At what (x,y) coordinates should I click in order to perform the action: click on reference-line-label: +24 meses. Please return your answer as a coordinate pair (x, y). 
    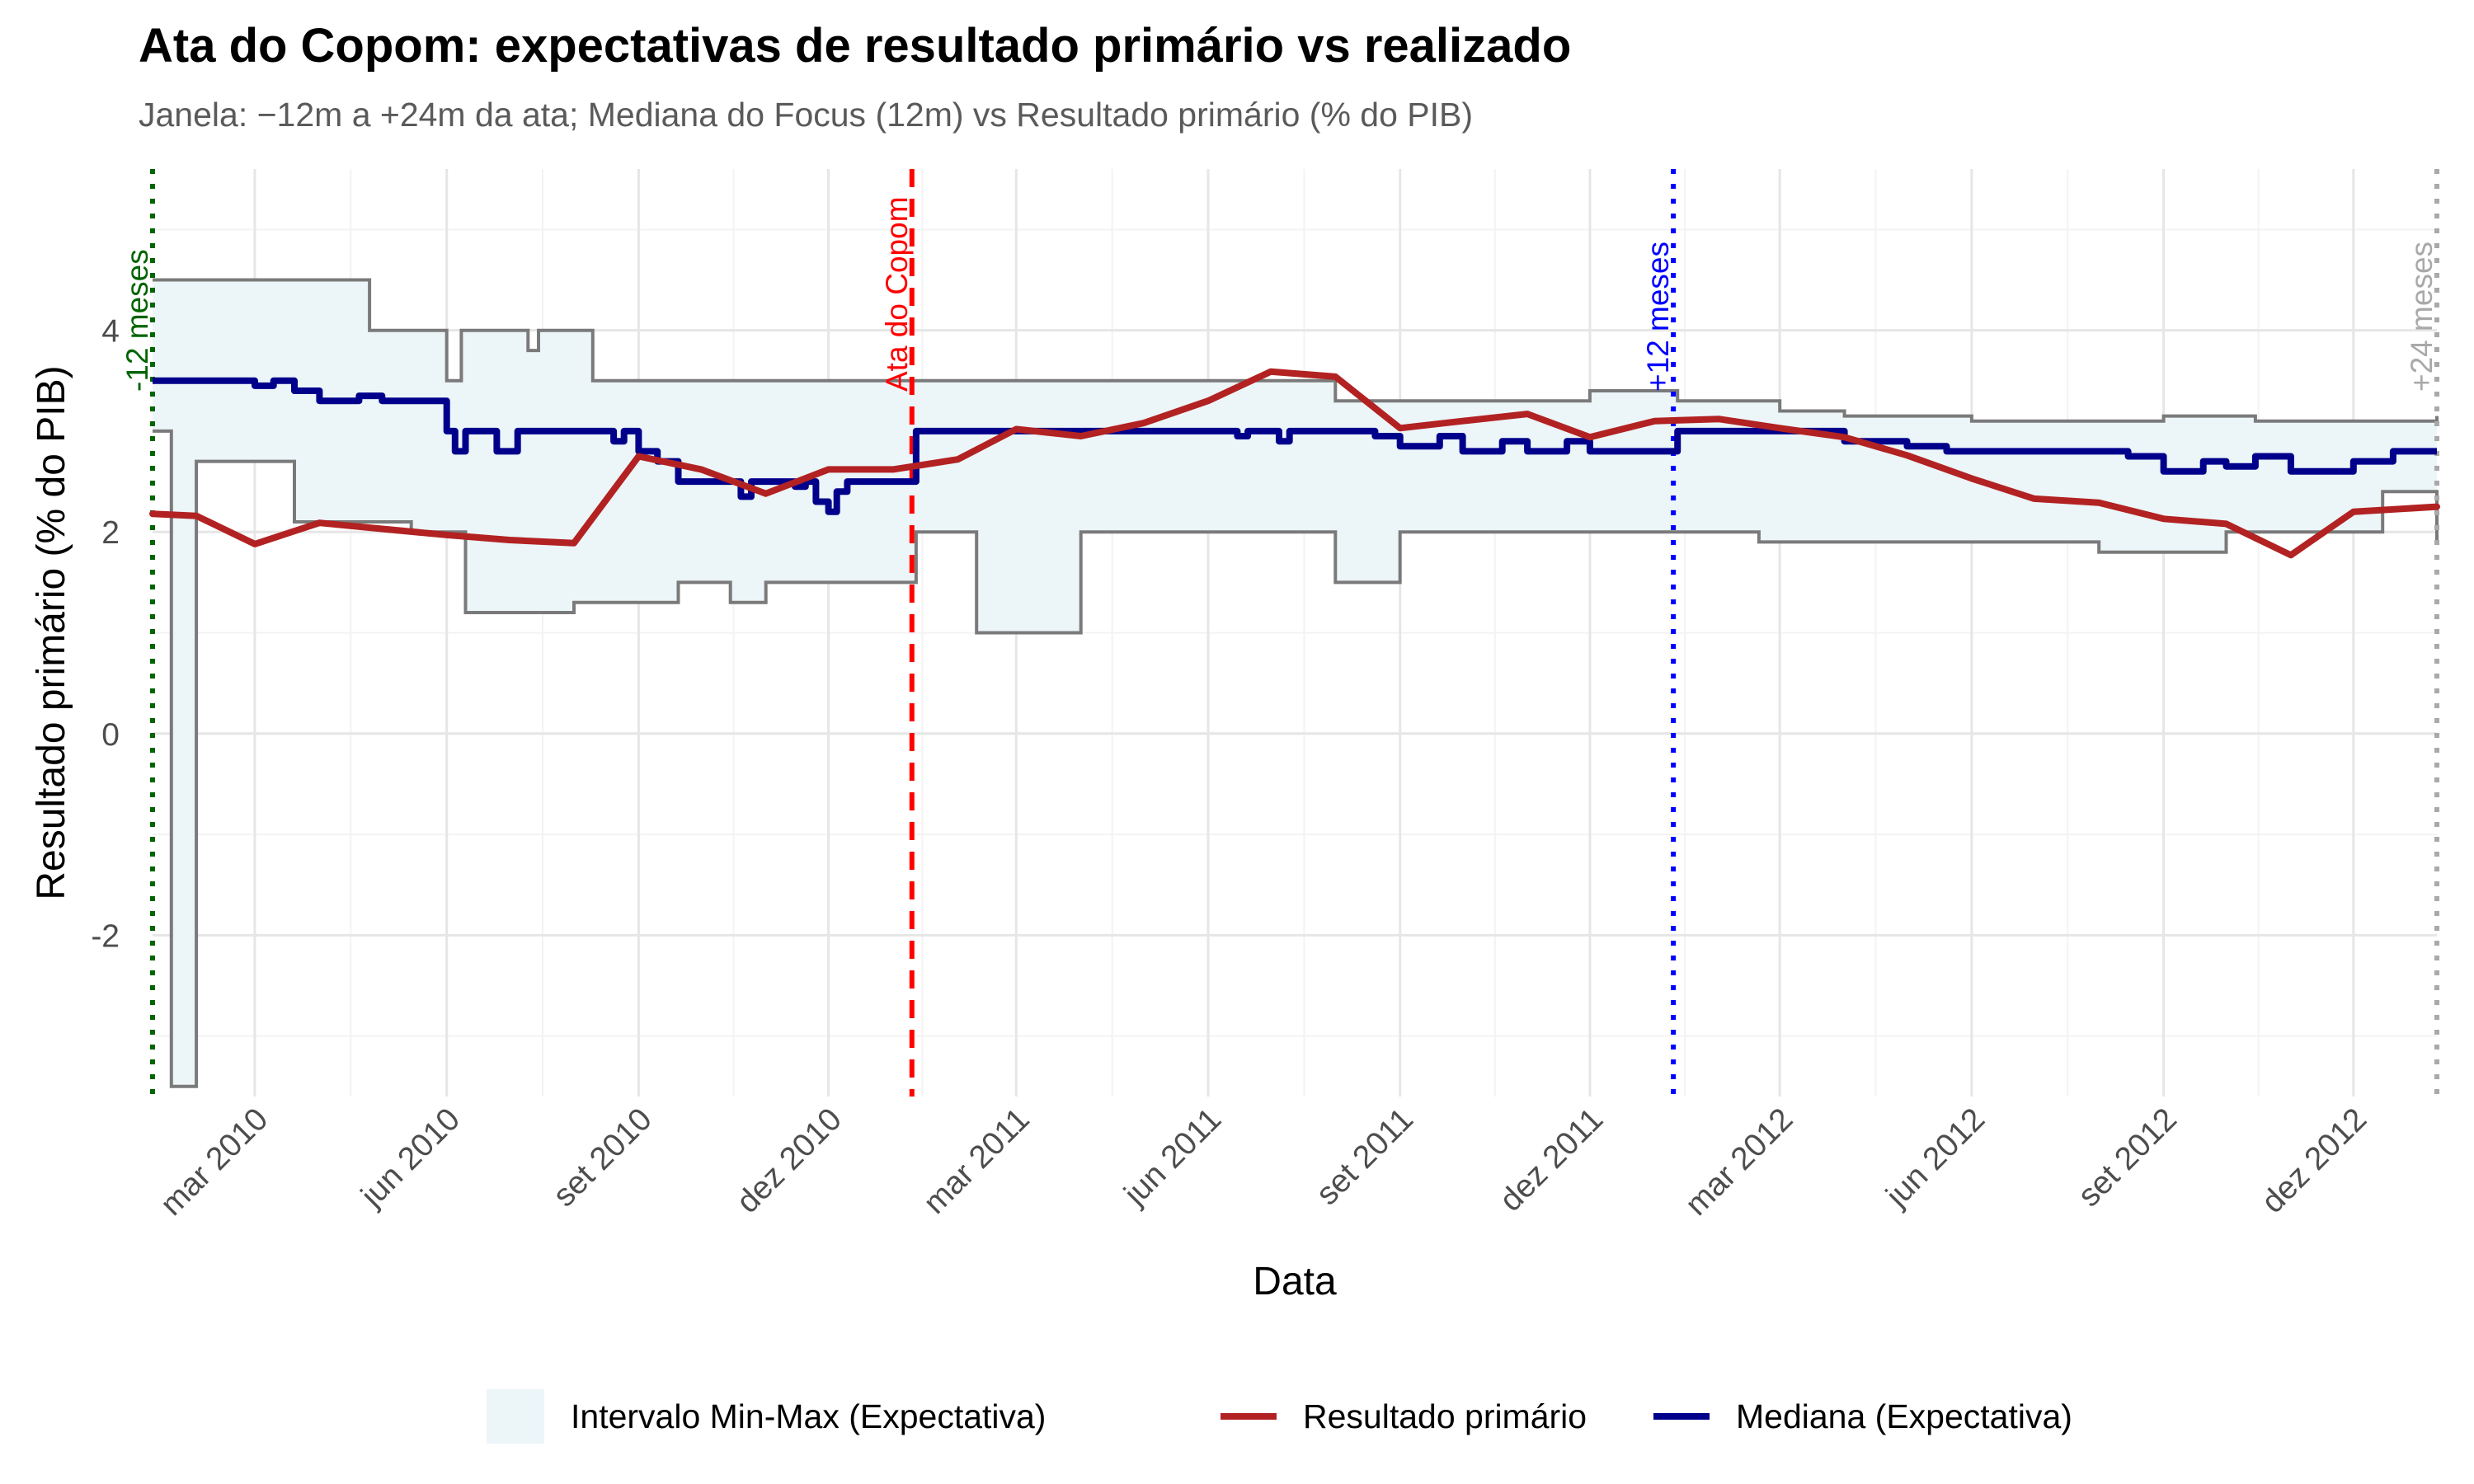
    Looking at the image, I should click on (2422, 317).